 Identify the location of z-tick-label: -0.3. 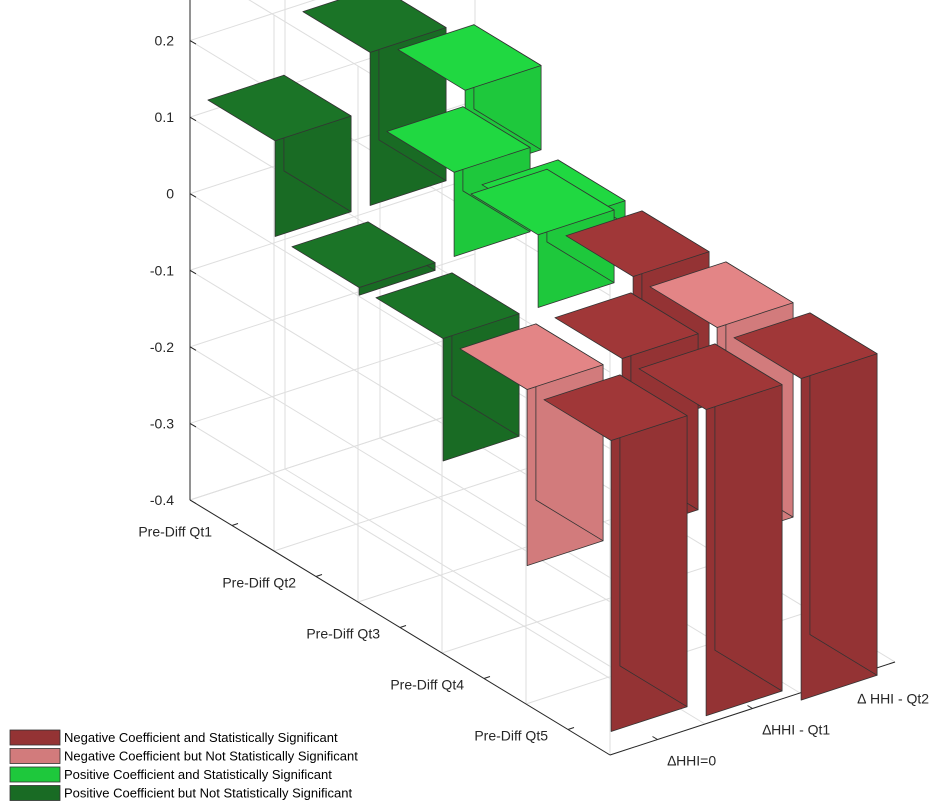
(162, 423).